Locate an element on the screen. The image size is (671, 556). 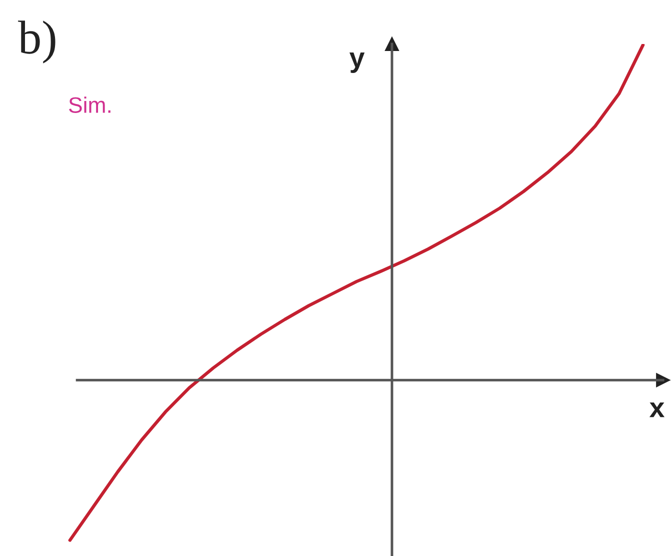
y-axis-title: y is located at coordinates (357, 62).